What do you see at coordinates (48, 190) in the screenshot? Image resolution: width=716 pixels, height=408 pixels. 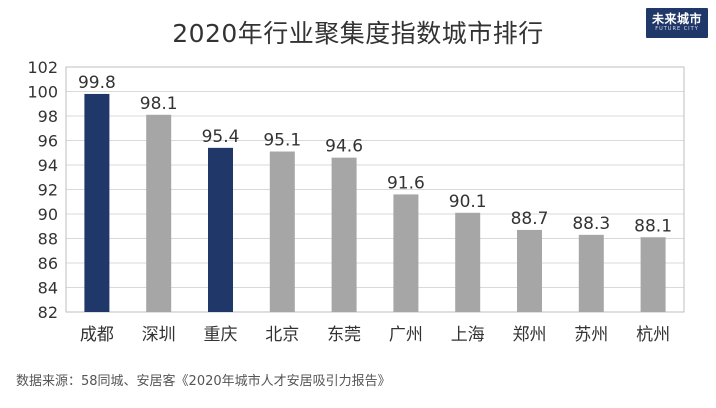 I see `y-tick-label: 92` at bounding box center [48, 190].